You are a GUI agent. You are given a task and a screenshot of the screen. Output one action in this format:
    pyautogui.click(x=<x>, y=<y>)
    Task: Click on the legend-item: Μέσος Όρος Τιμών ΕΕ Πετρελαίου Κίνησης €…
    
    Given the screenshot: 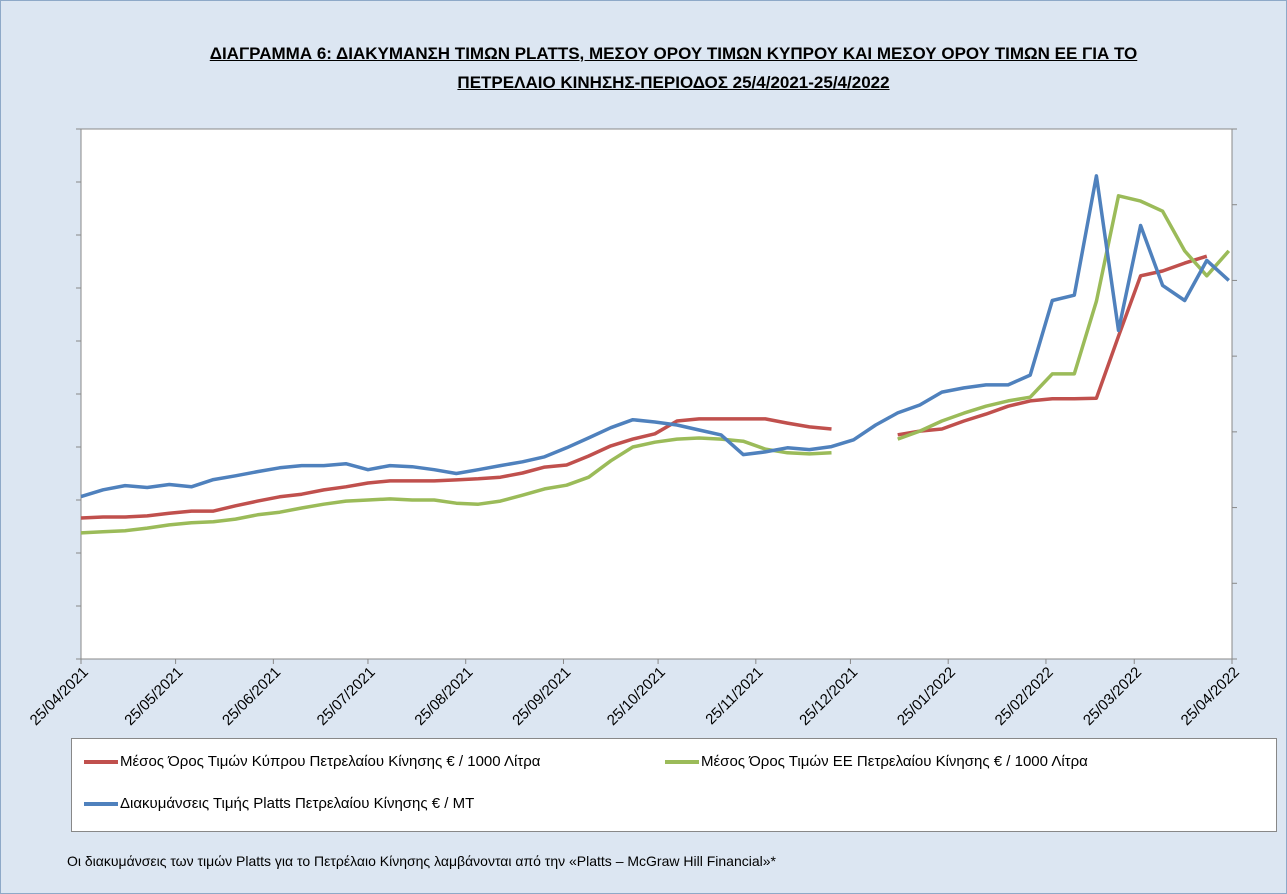 What is the action you would take?
    pyautogui.click(x=876, y=761)
    